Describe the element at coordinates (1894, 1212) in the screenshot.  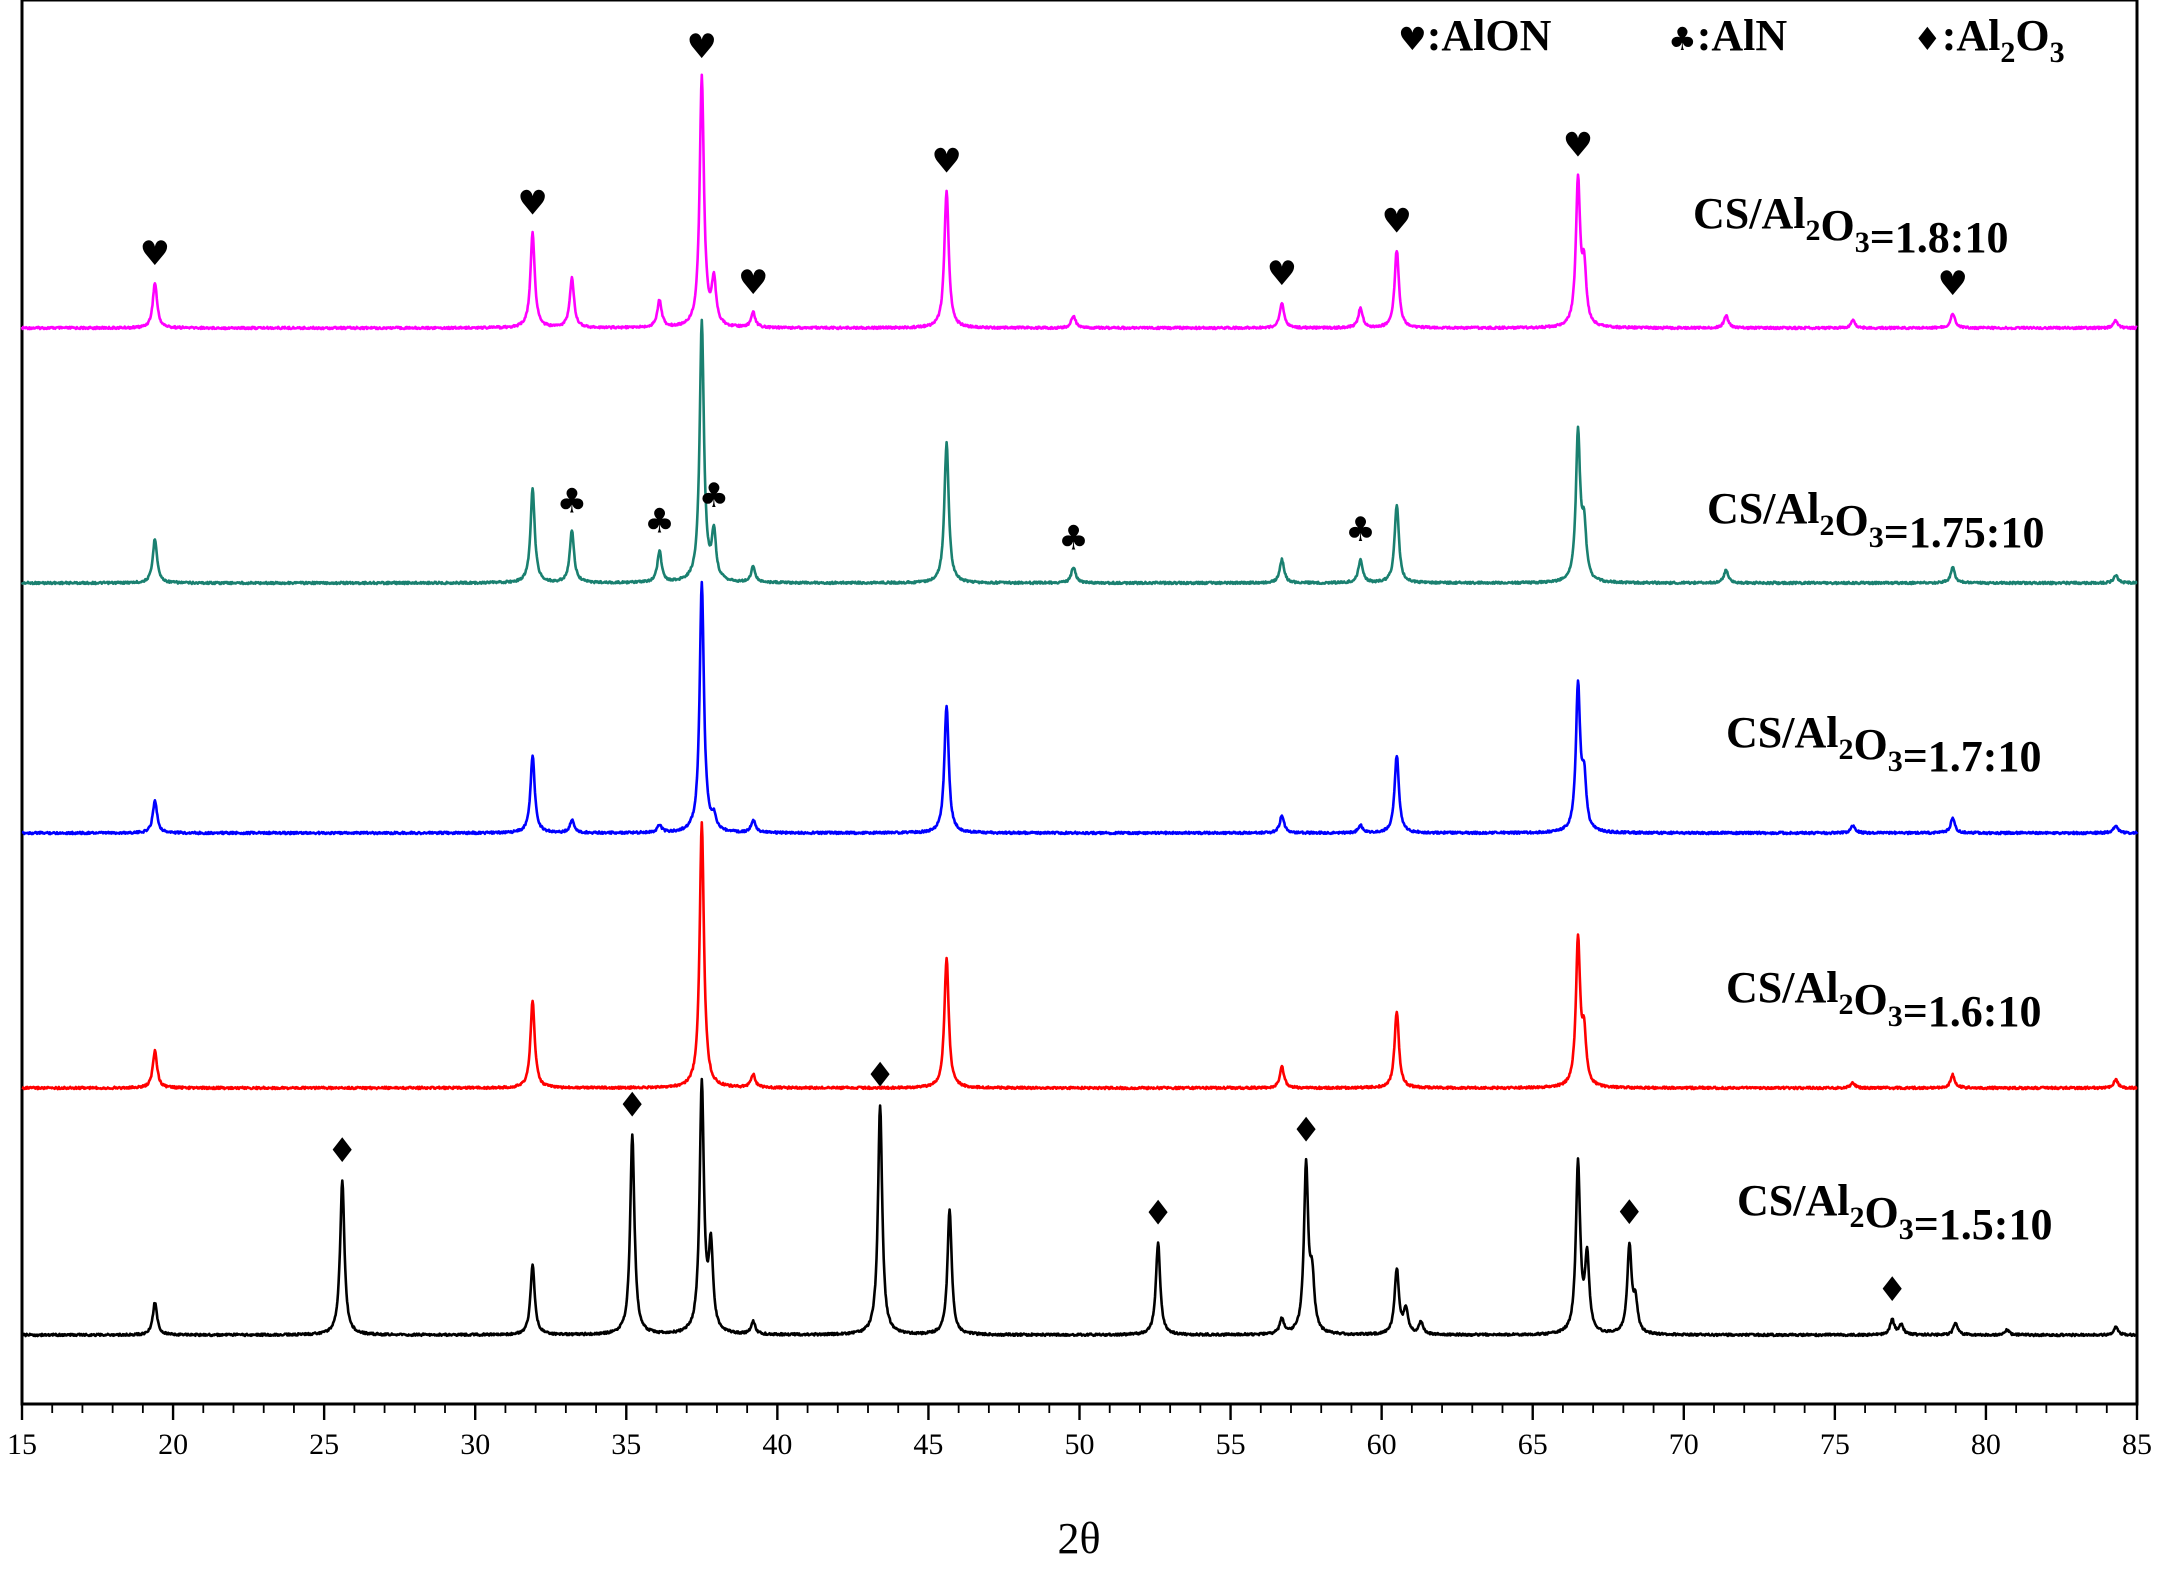
I see `series-label-5: CS/Al2O3=1.5:10` at that location.